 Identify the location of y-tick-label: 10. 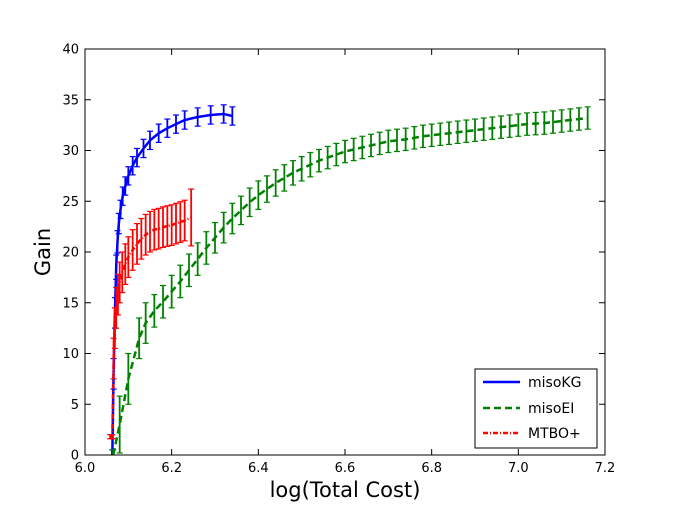
(70, 354).